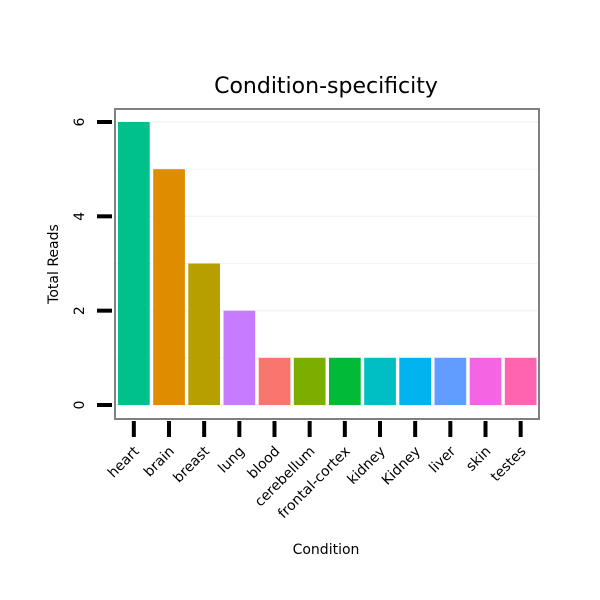 This screenshot has height=600, width=600. What do you see at coordinates (80, 405) in the screenshot?
I see `y-tick-label: 0` at bounding box center [80, 405].